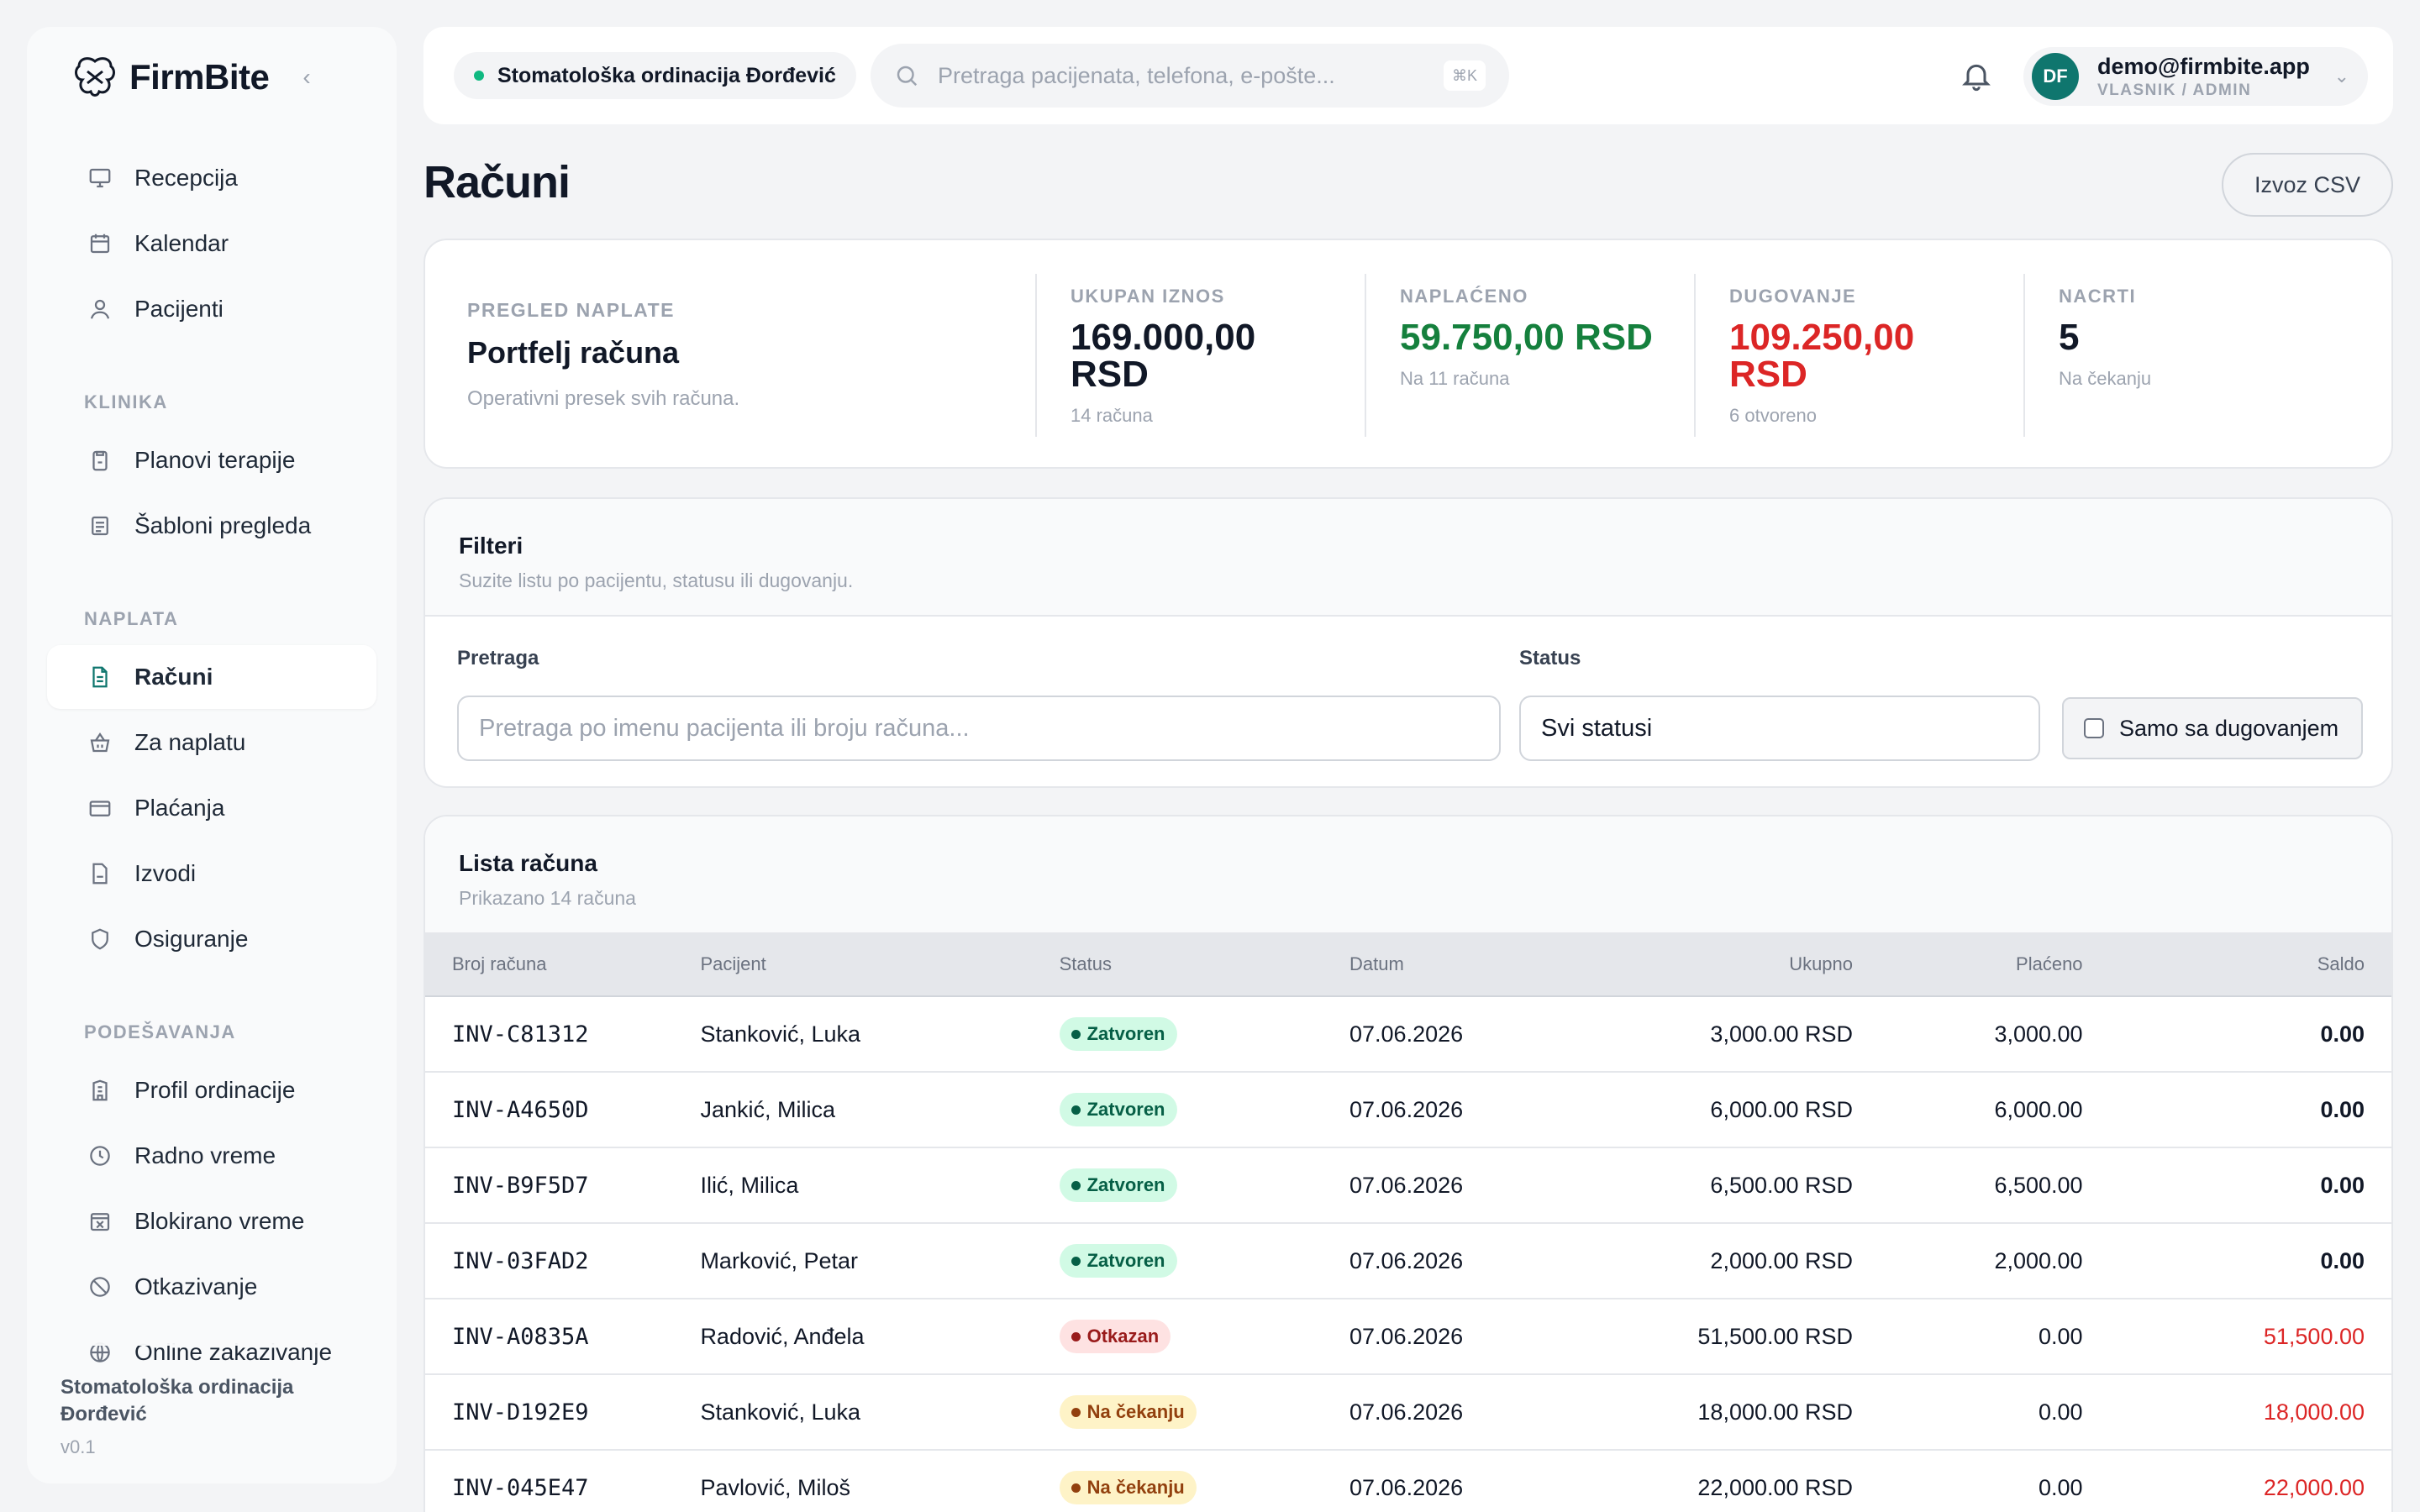  I want to click on section-title-naplata: NAPLATA, so click(131, 618).